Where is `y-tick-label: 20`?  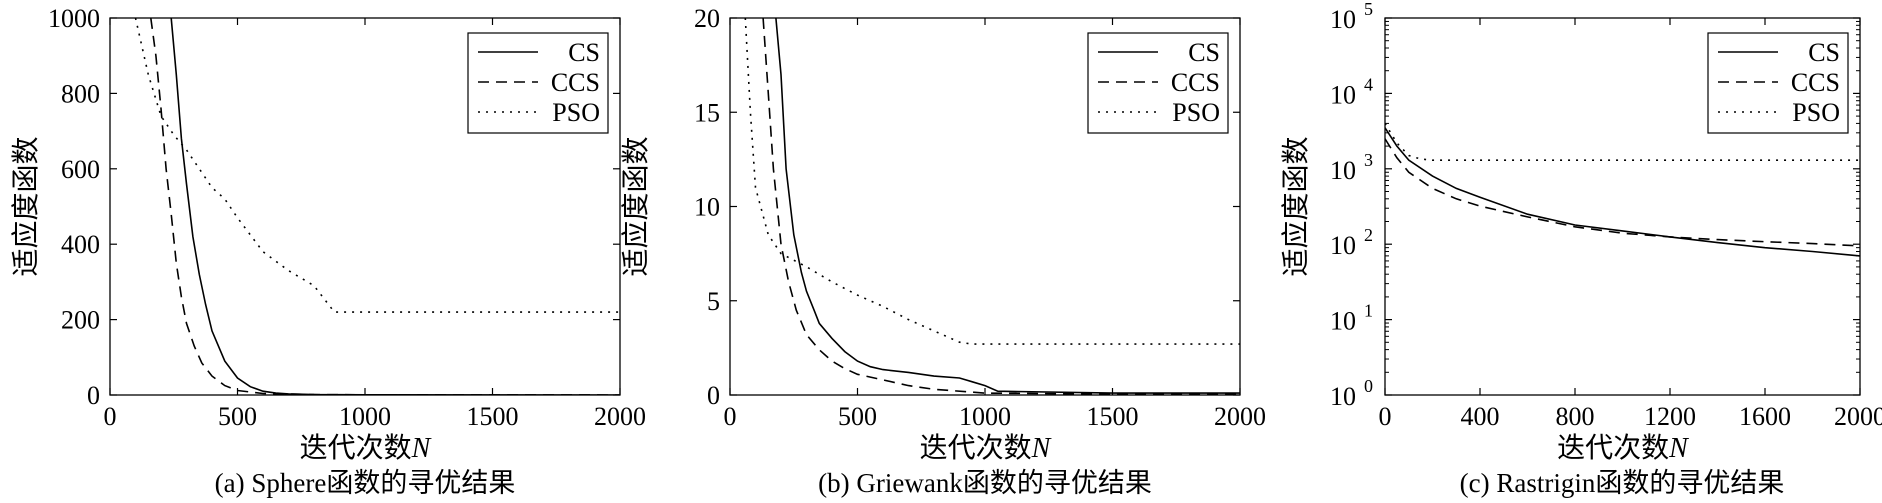
y-tick-label: 20 is located at coordinates (707, 18).